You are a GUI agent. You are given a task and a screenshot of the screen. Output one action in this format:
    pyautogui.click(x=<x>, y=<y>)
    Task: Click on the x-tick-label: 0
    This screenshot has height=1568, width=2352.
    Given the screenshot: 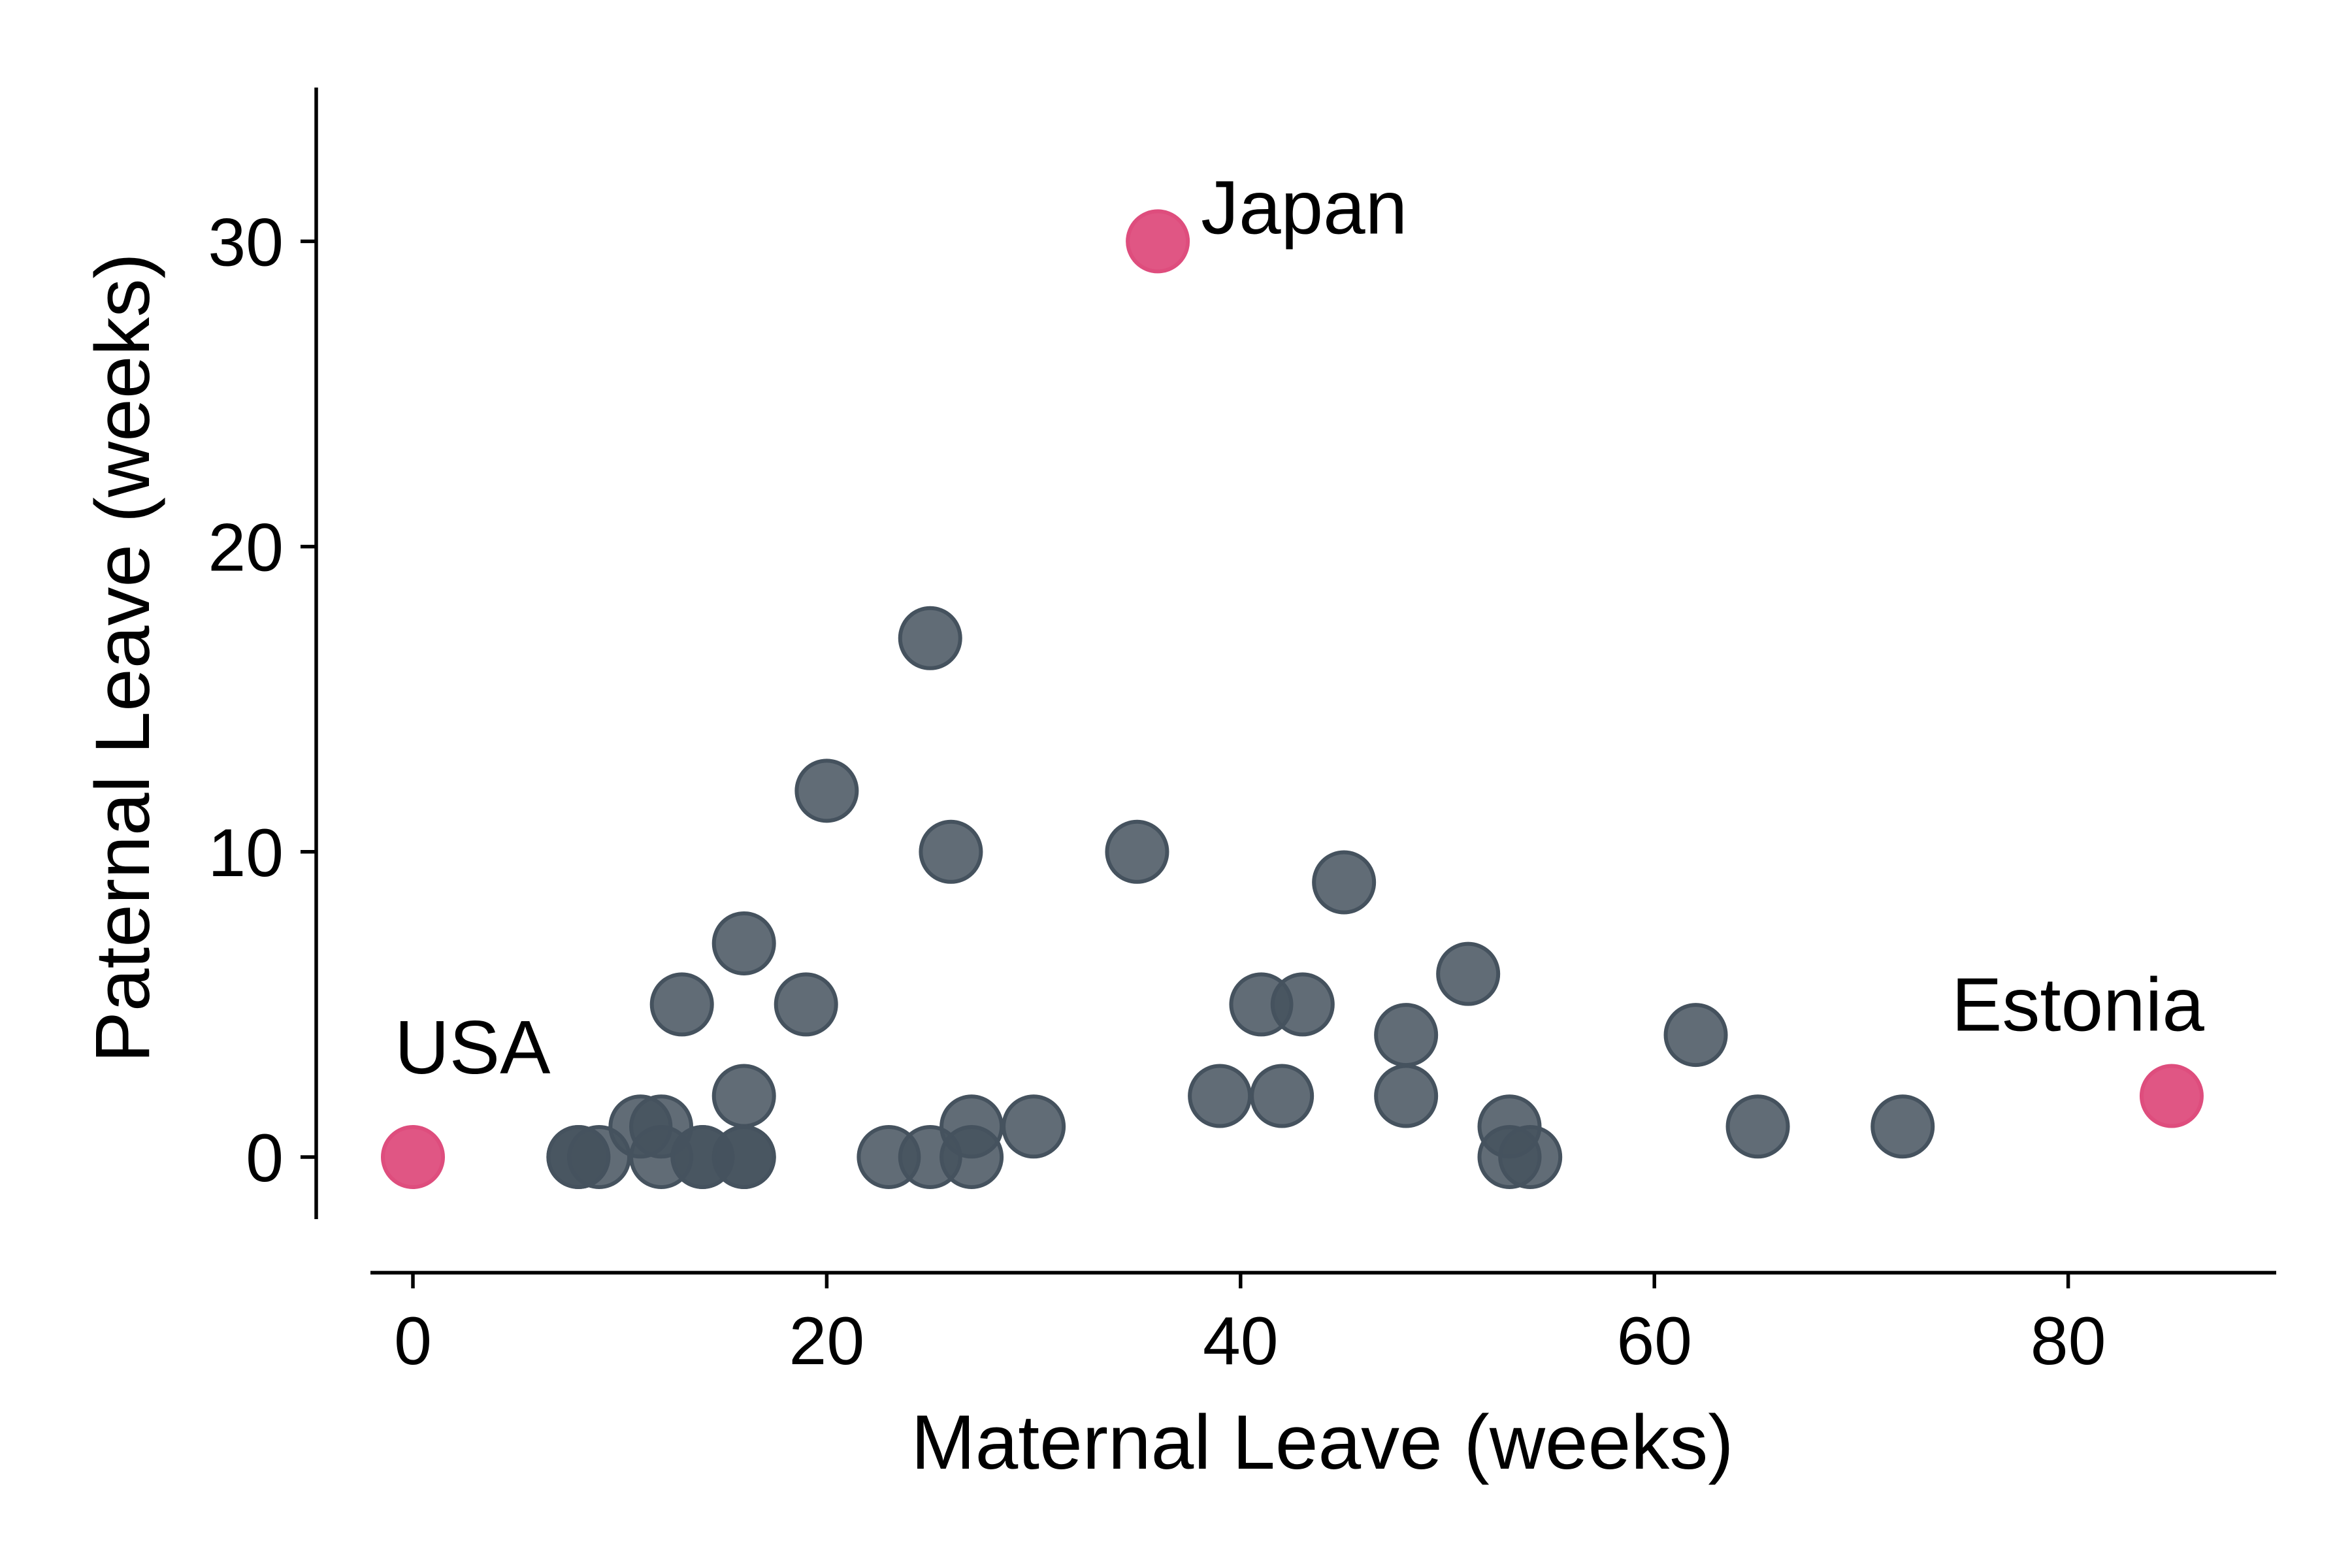 What is the action you would take?
    pyautogui.click(x=413, y=1341)
    